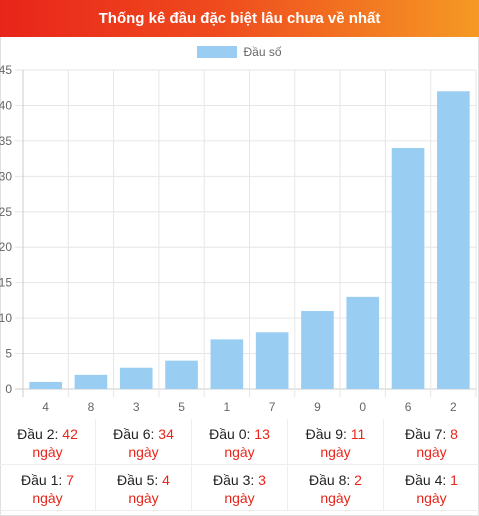 This screenshot has height=516, width=479. What do you see at coordinates (428, 480) in the screenshot?
I see `stat-label: Đầu 4:` at bounding box center [428, 480].